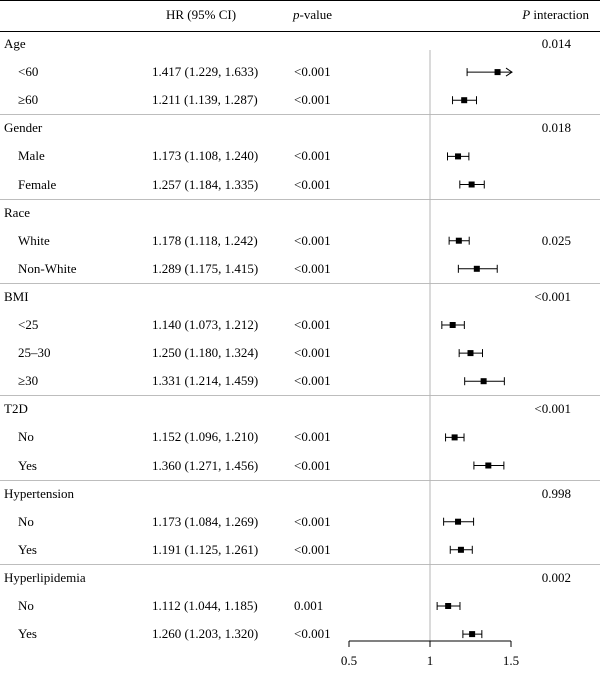 Image resolution: width=600 pixels, height=678 pixels. Describe the element at coordinates (296, 14) in the screenshot. I see `header-p-value-italic: p` at that location.